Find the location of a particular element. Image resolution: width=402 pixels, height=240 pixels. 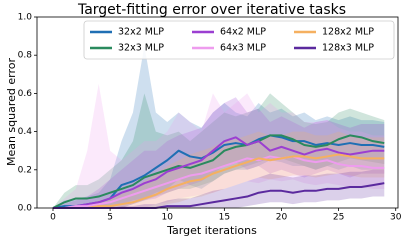

legend-label: 32x3 MLP is located at coordinates (141, 48).